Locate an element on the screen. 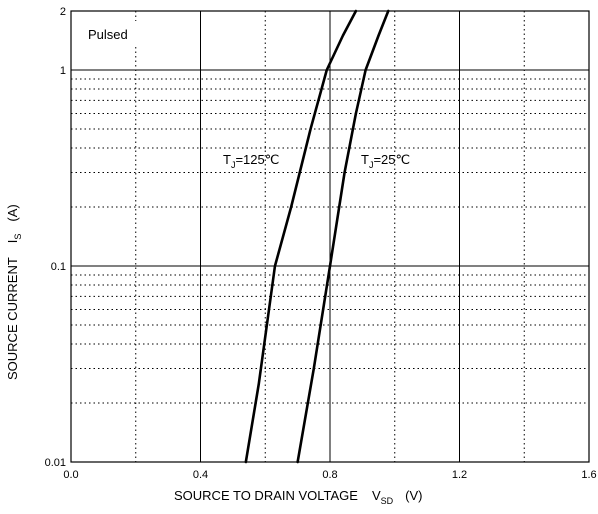  series-label-125c: TJ=125℃ is located at coordinates (251, 161).